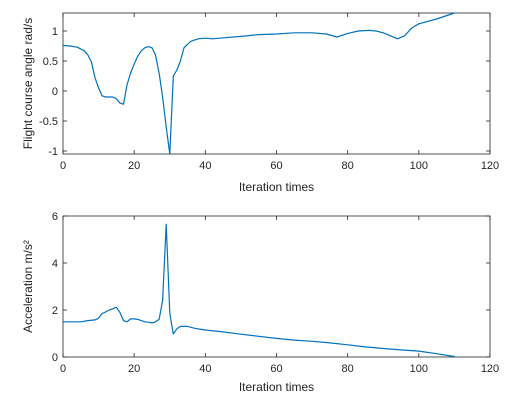  Describe the element at coordinates (55, 311) in the screenshot. I see `y-tick-label: 2` at that location.